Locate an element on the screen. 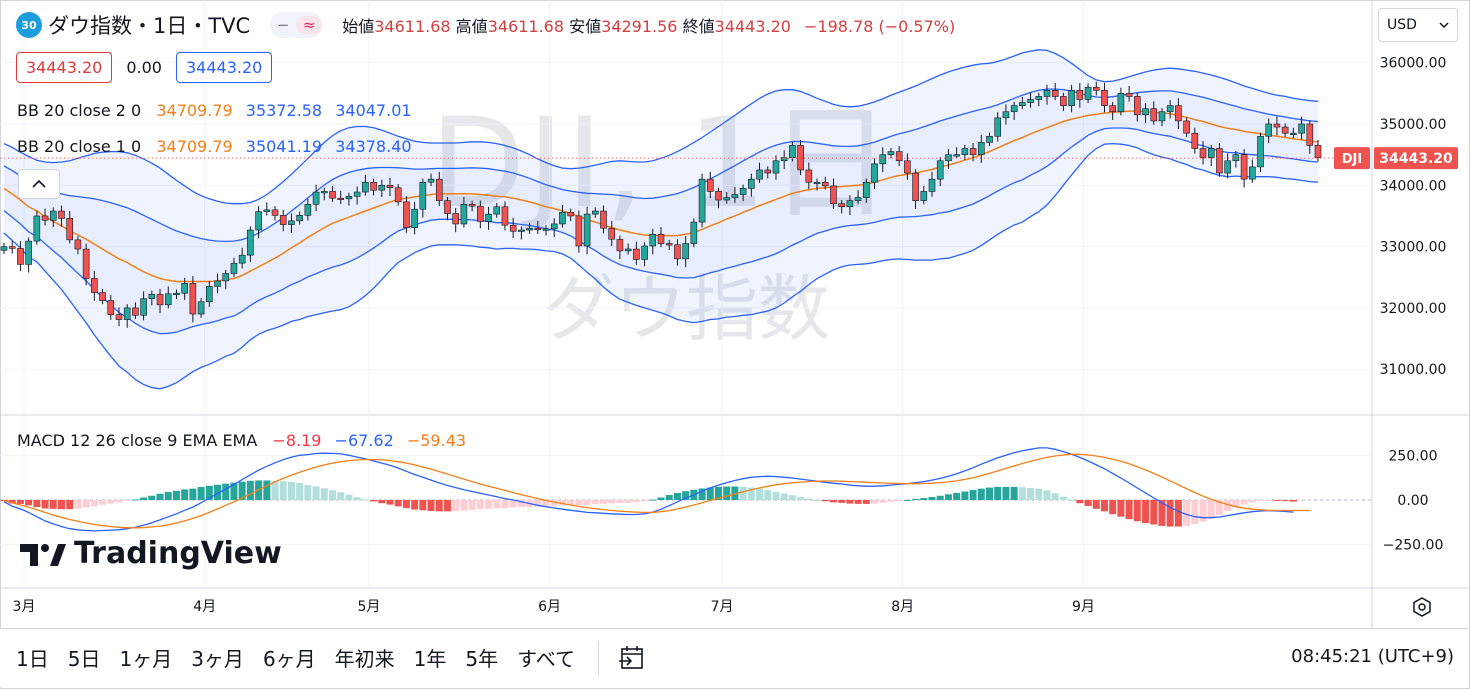 The width and height of the screenshot is (1470, 689). go-to-date-button is located at coordinates (632, 658).